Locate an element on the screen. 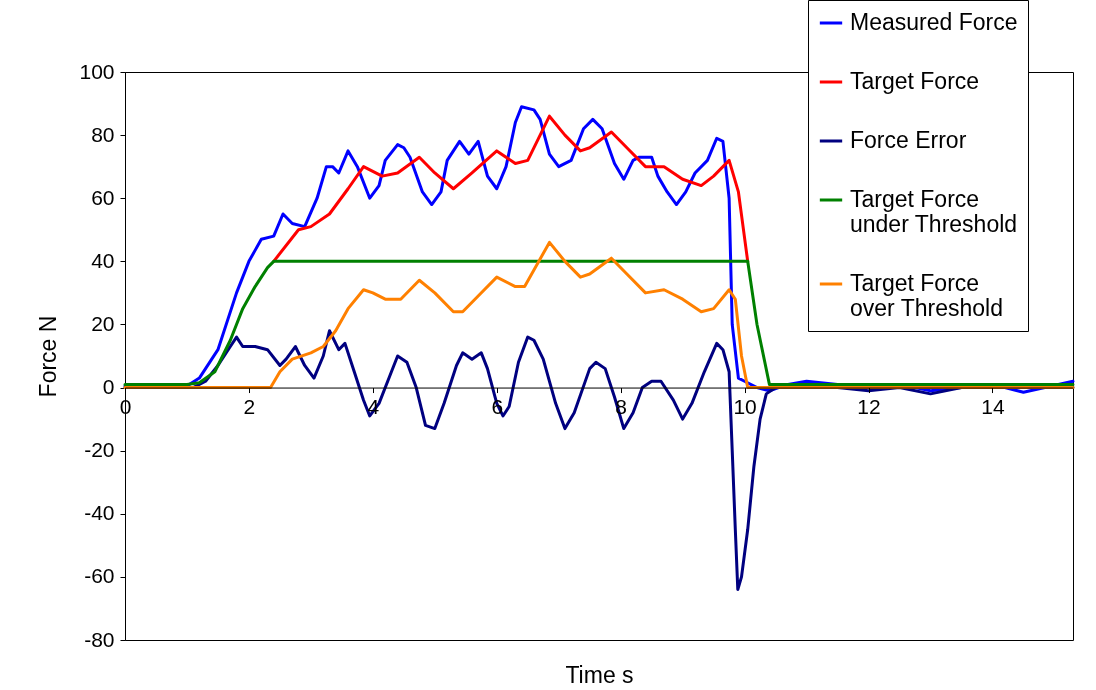  x-axis-title: Time s is located at coordinates (599, 674).